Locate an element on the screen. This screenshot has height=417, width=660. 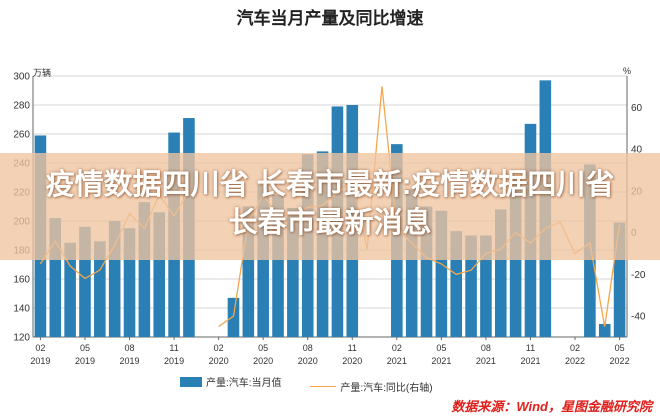
legend-bar-swatch is located at coordinates (191, 381).